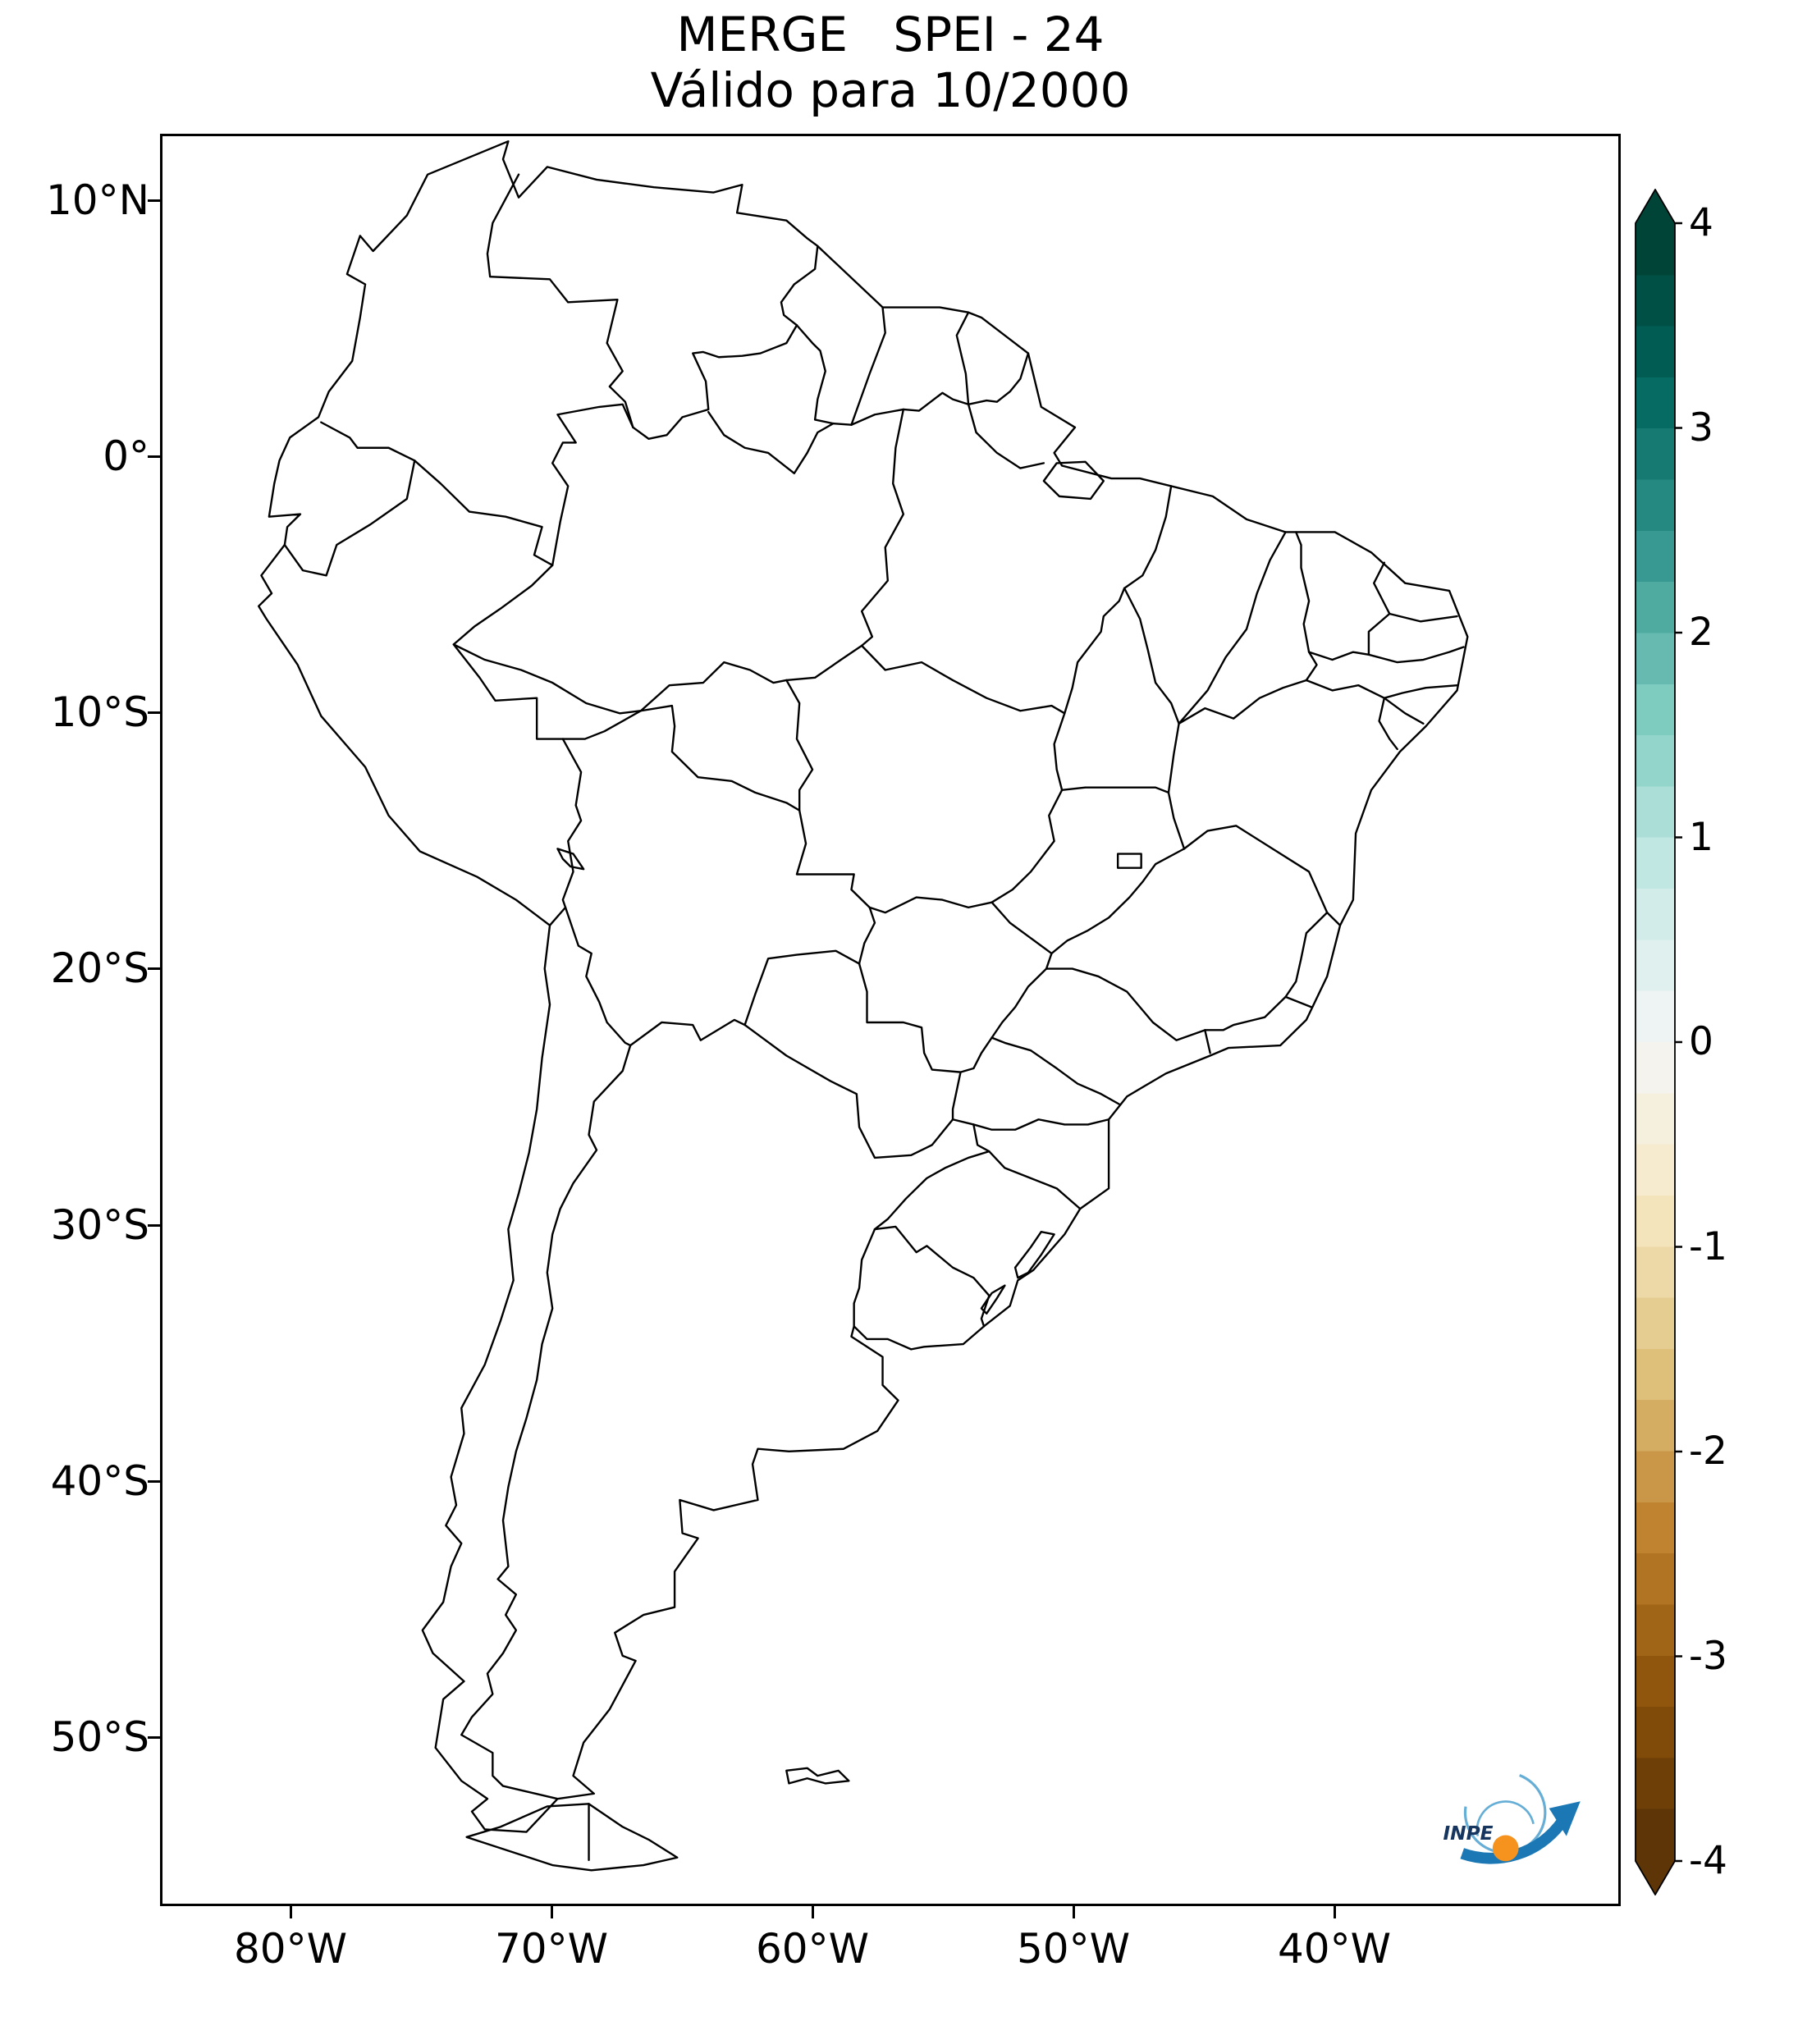  What do you see at coordinates (572, 1837) in the screenshot?
I see `coastline-tierra-del-fuego` at bounding box center [572, 1837].